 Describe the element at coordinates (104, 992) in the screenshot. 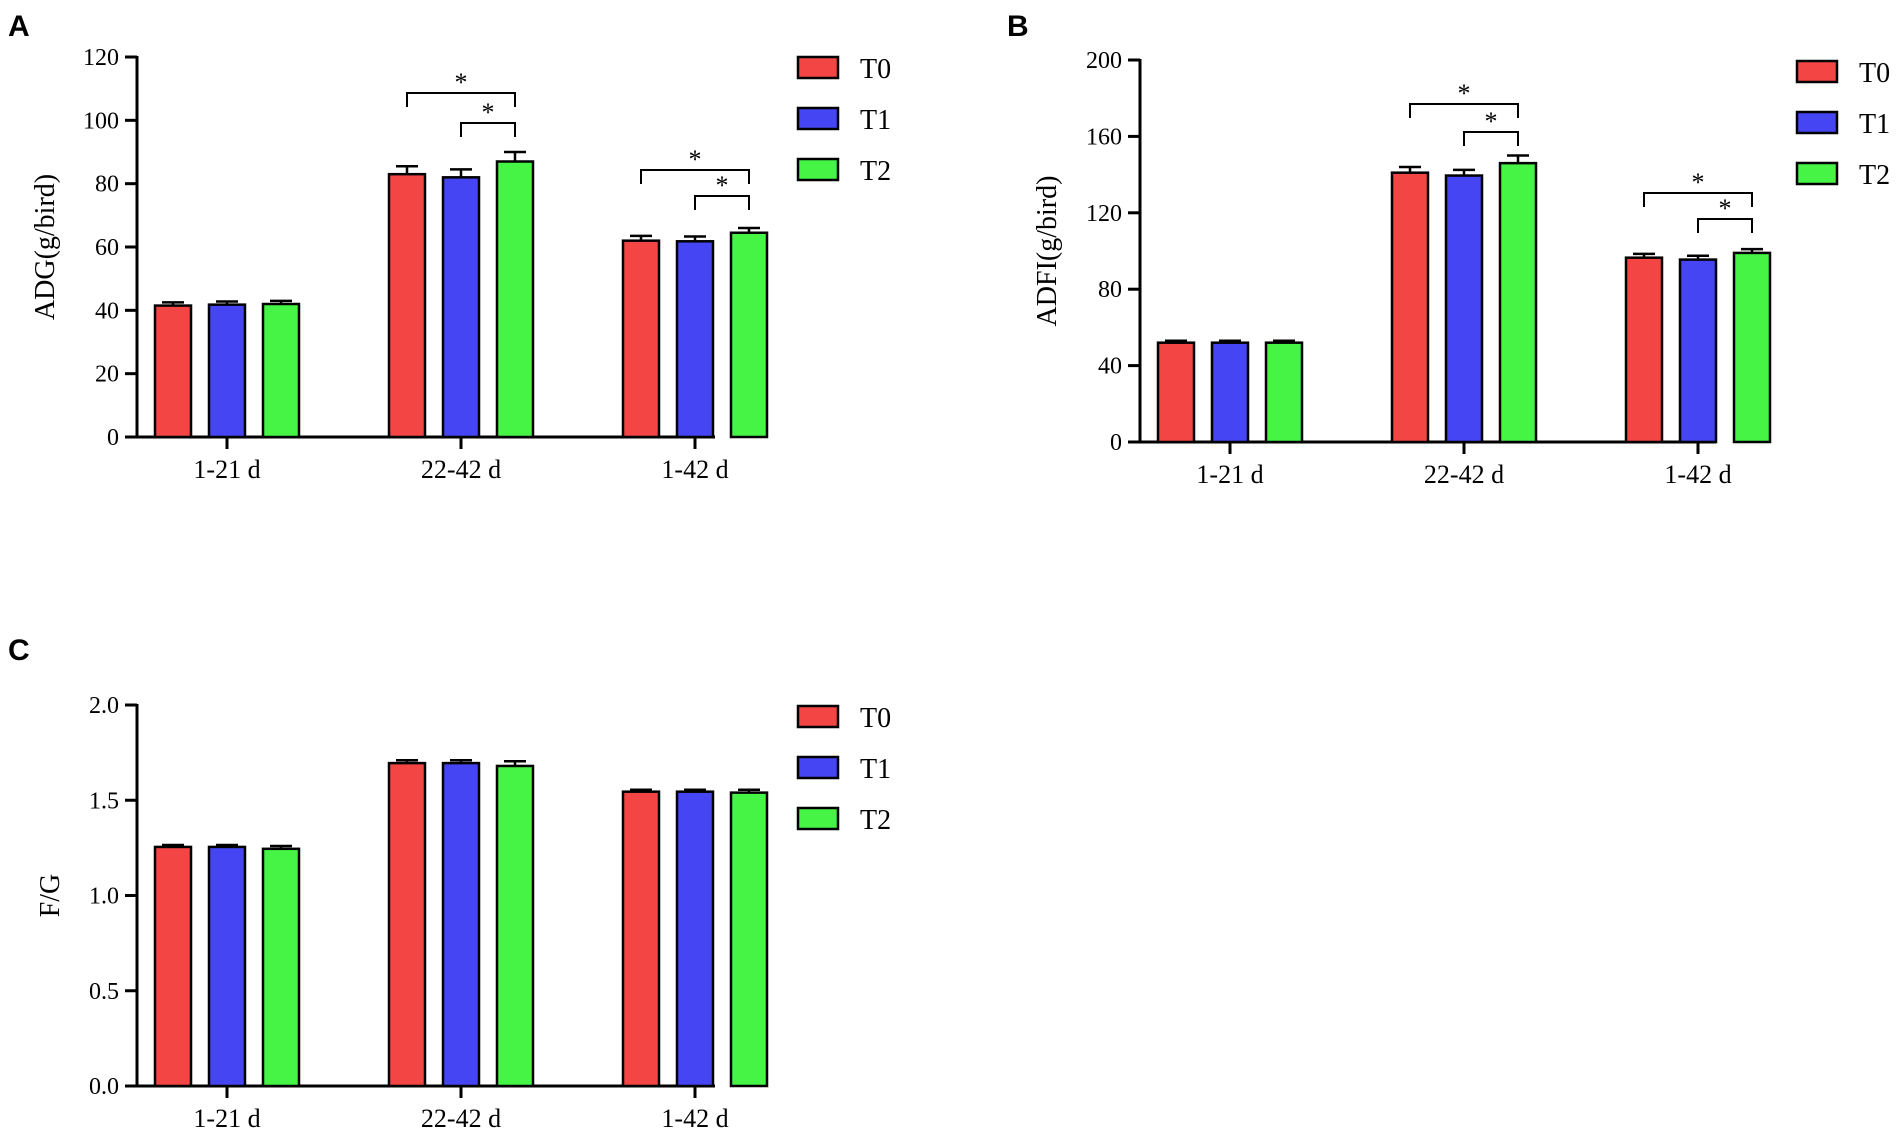

I see `y-tick-label: 0.5` at that location.